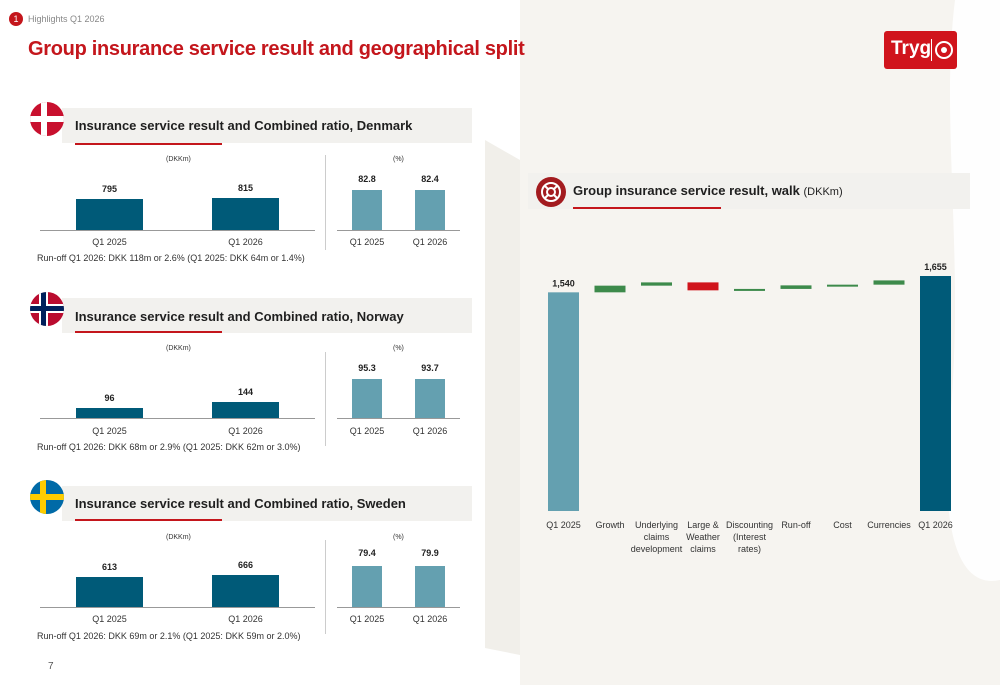  What do you see at coordinates (750, 537) in the screenshot?
I see `walk-x-label: (Interest` at bounding box center [750, 537].